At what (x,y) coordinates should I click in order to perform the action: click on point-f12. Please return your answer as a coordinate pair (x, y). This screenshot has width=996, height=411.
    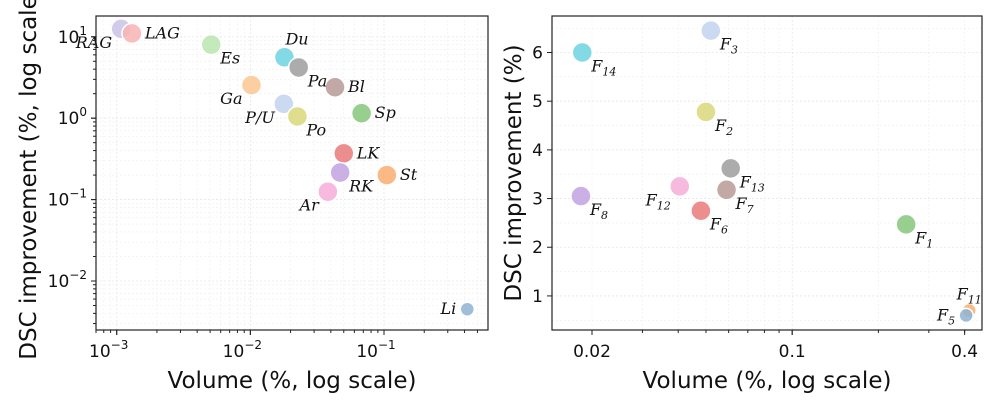
    Looking at the image, I should click on (680, 186).